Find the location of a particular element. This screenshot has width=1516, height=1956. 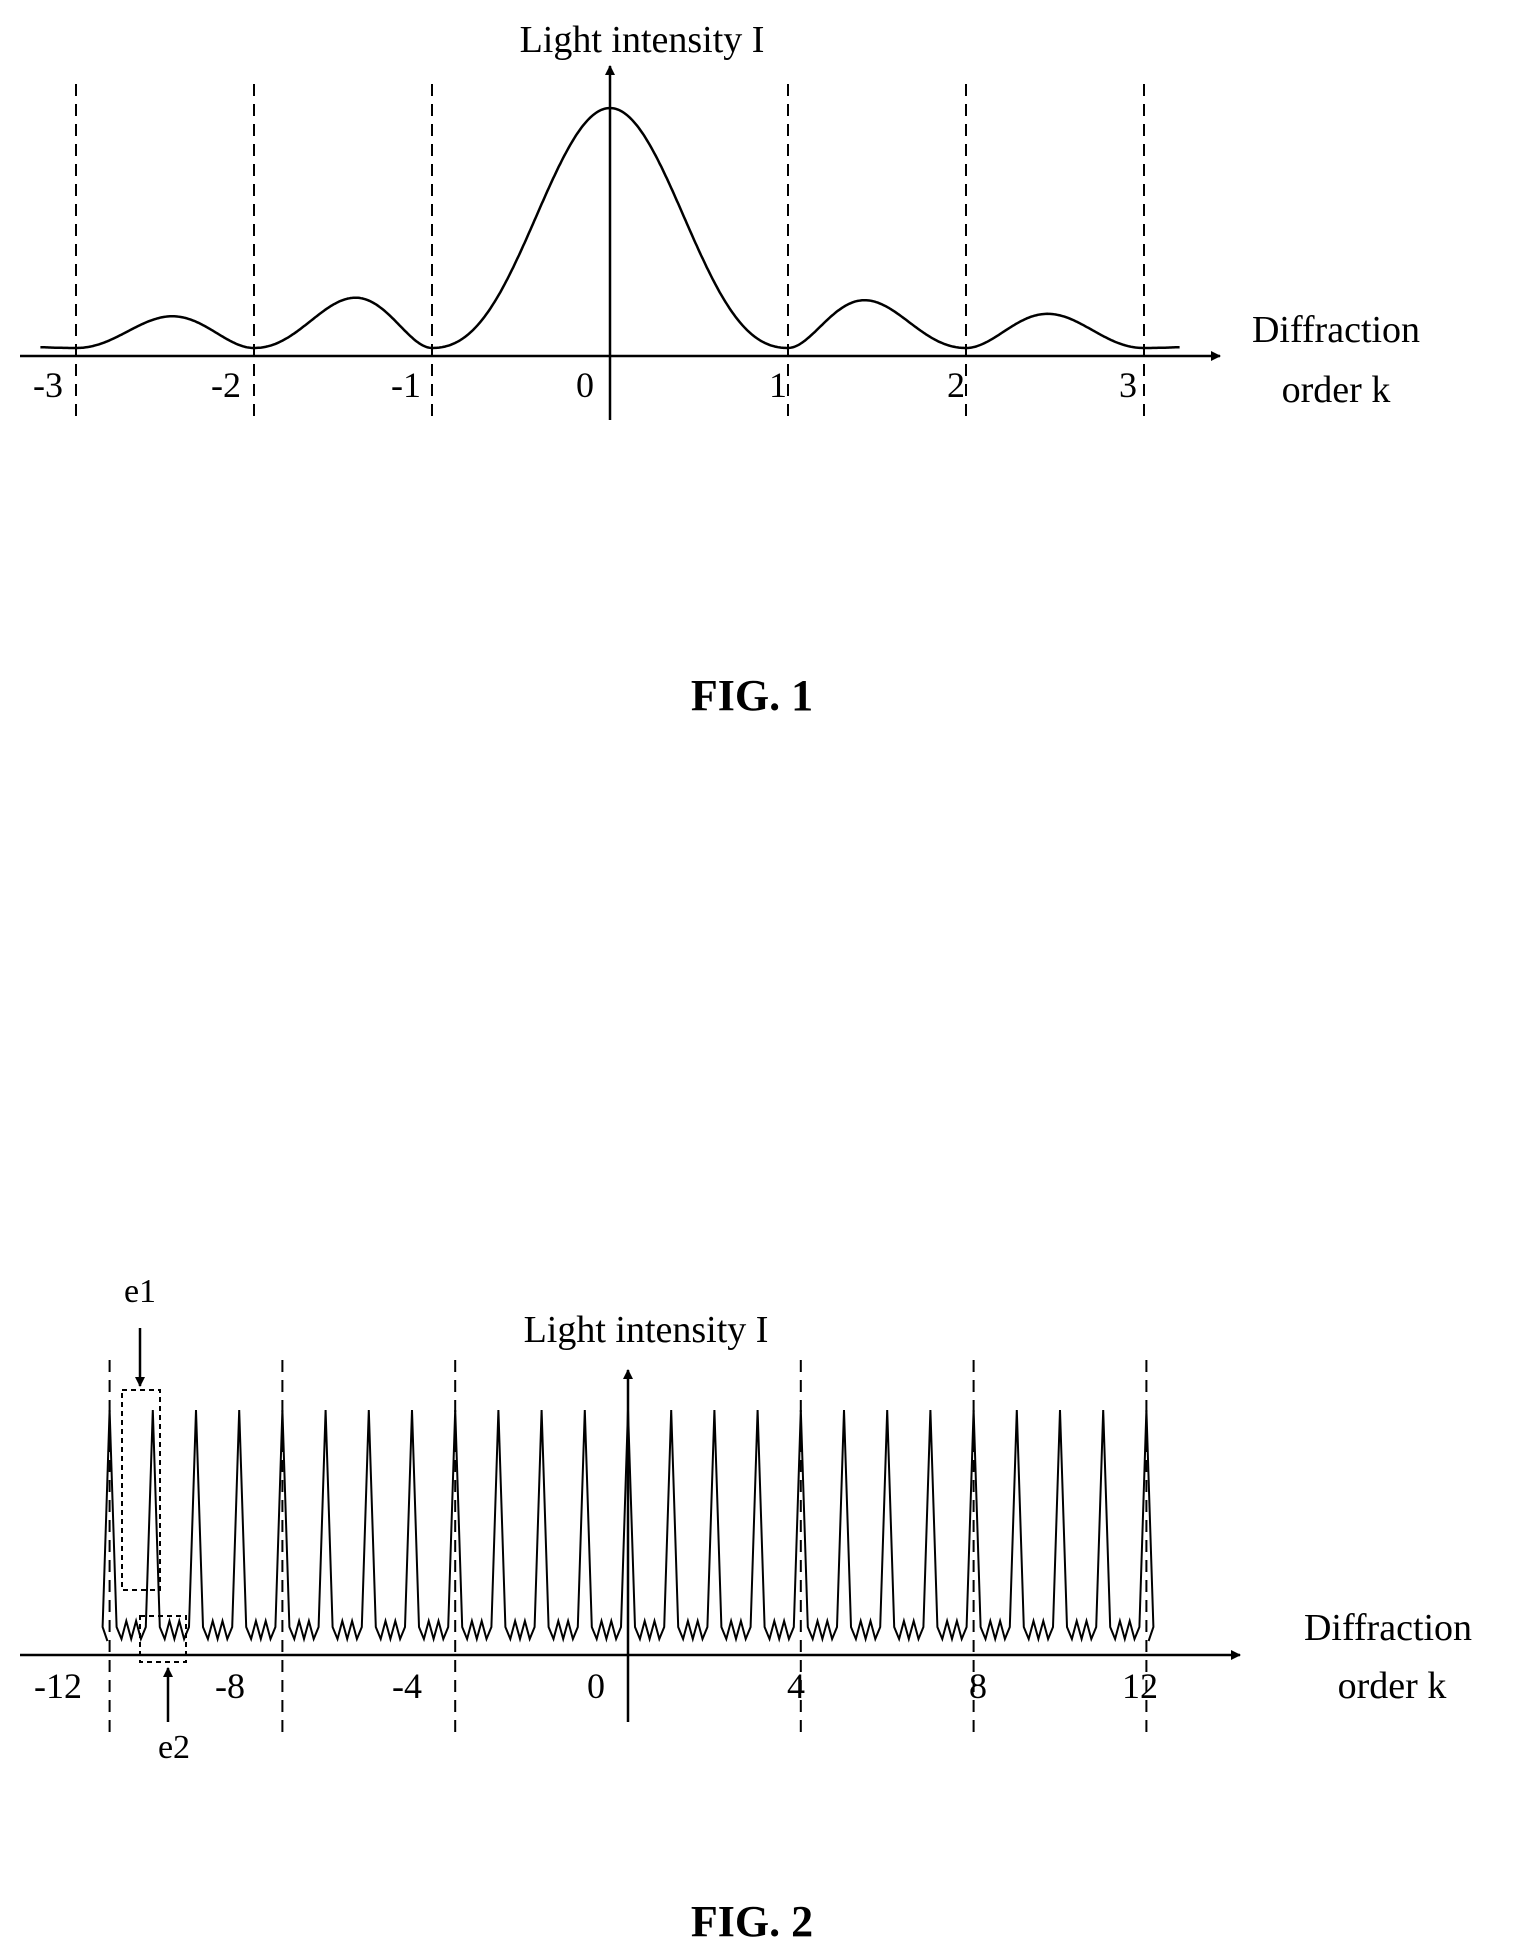

fig1-x-axis-label-line1: Diffraction is located at coordinates (1336, 330).